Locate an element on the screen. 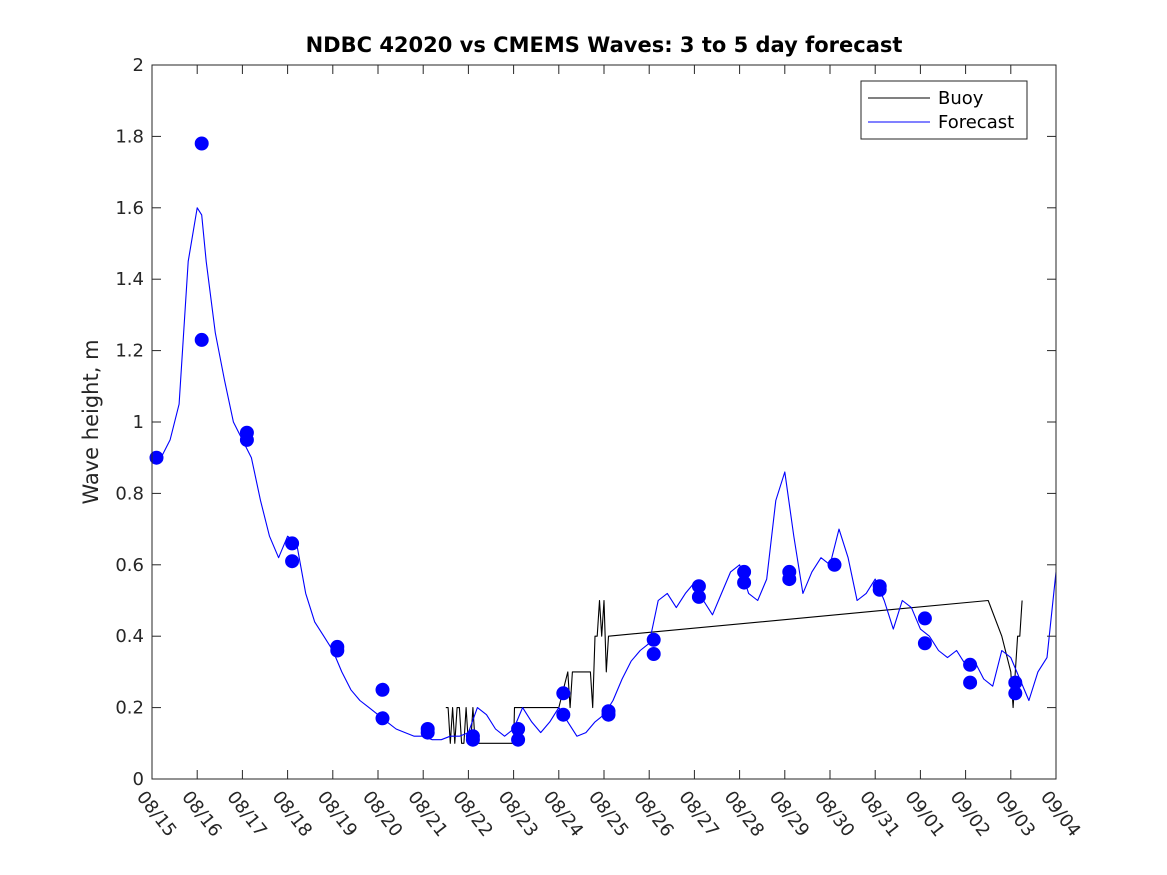  y-axis-label: Wave height, m is located at coordinates (91, 421).